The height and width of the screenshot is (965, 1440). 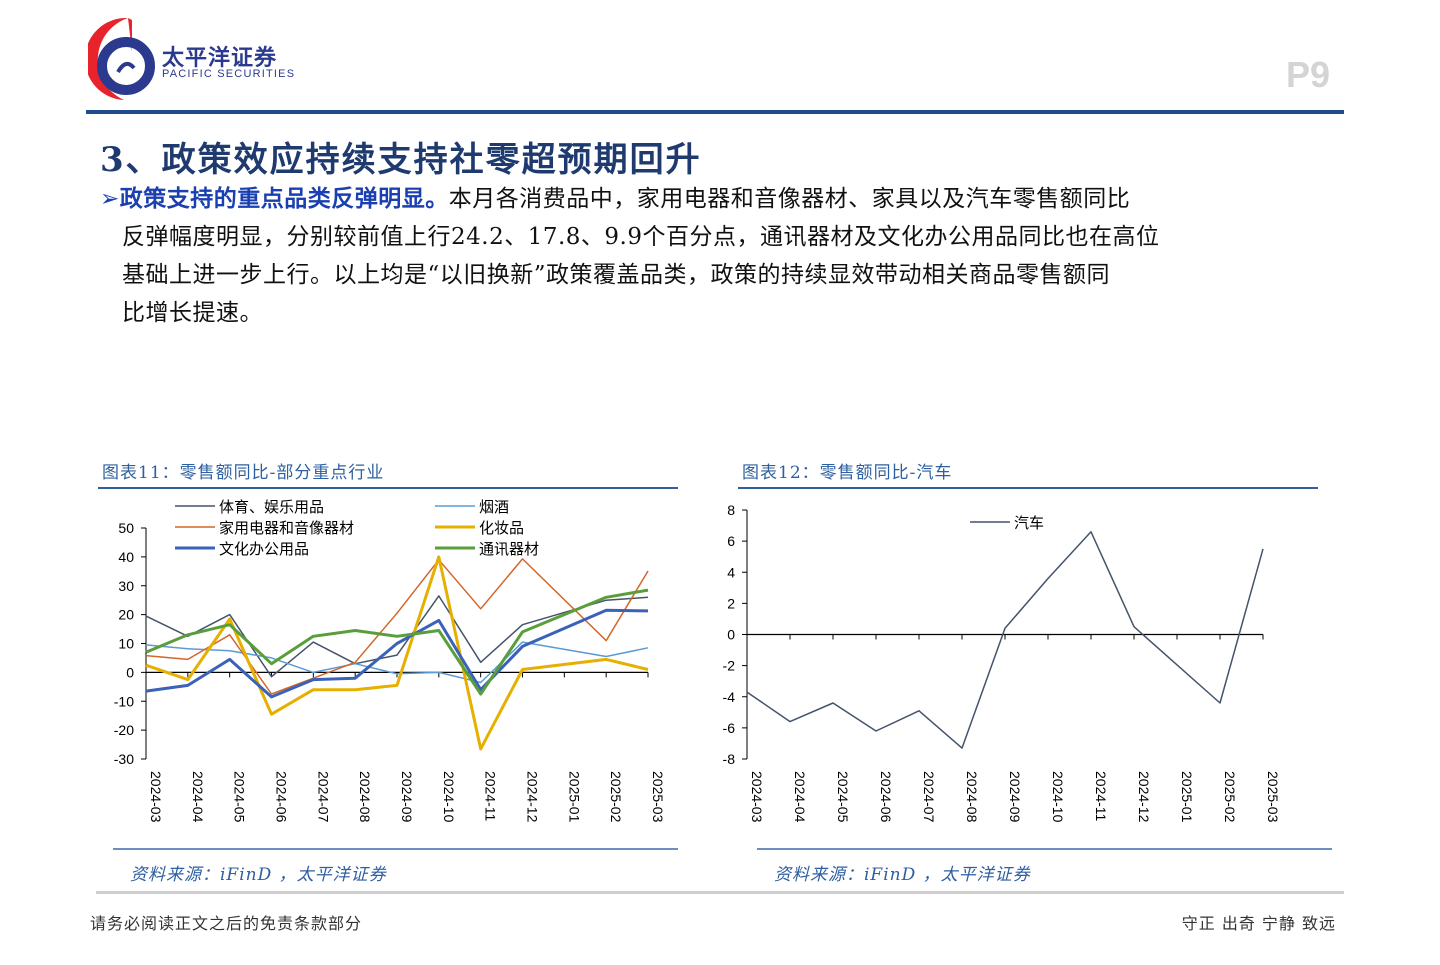 What do you see at coordinates (220, 58) in the screenshot?
I see `logo-cn-text: 太平洋证券` at bounding box center [220, 58].